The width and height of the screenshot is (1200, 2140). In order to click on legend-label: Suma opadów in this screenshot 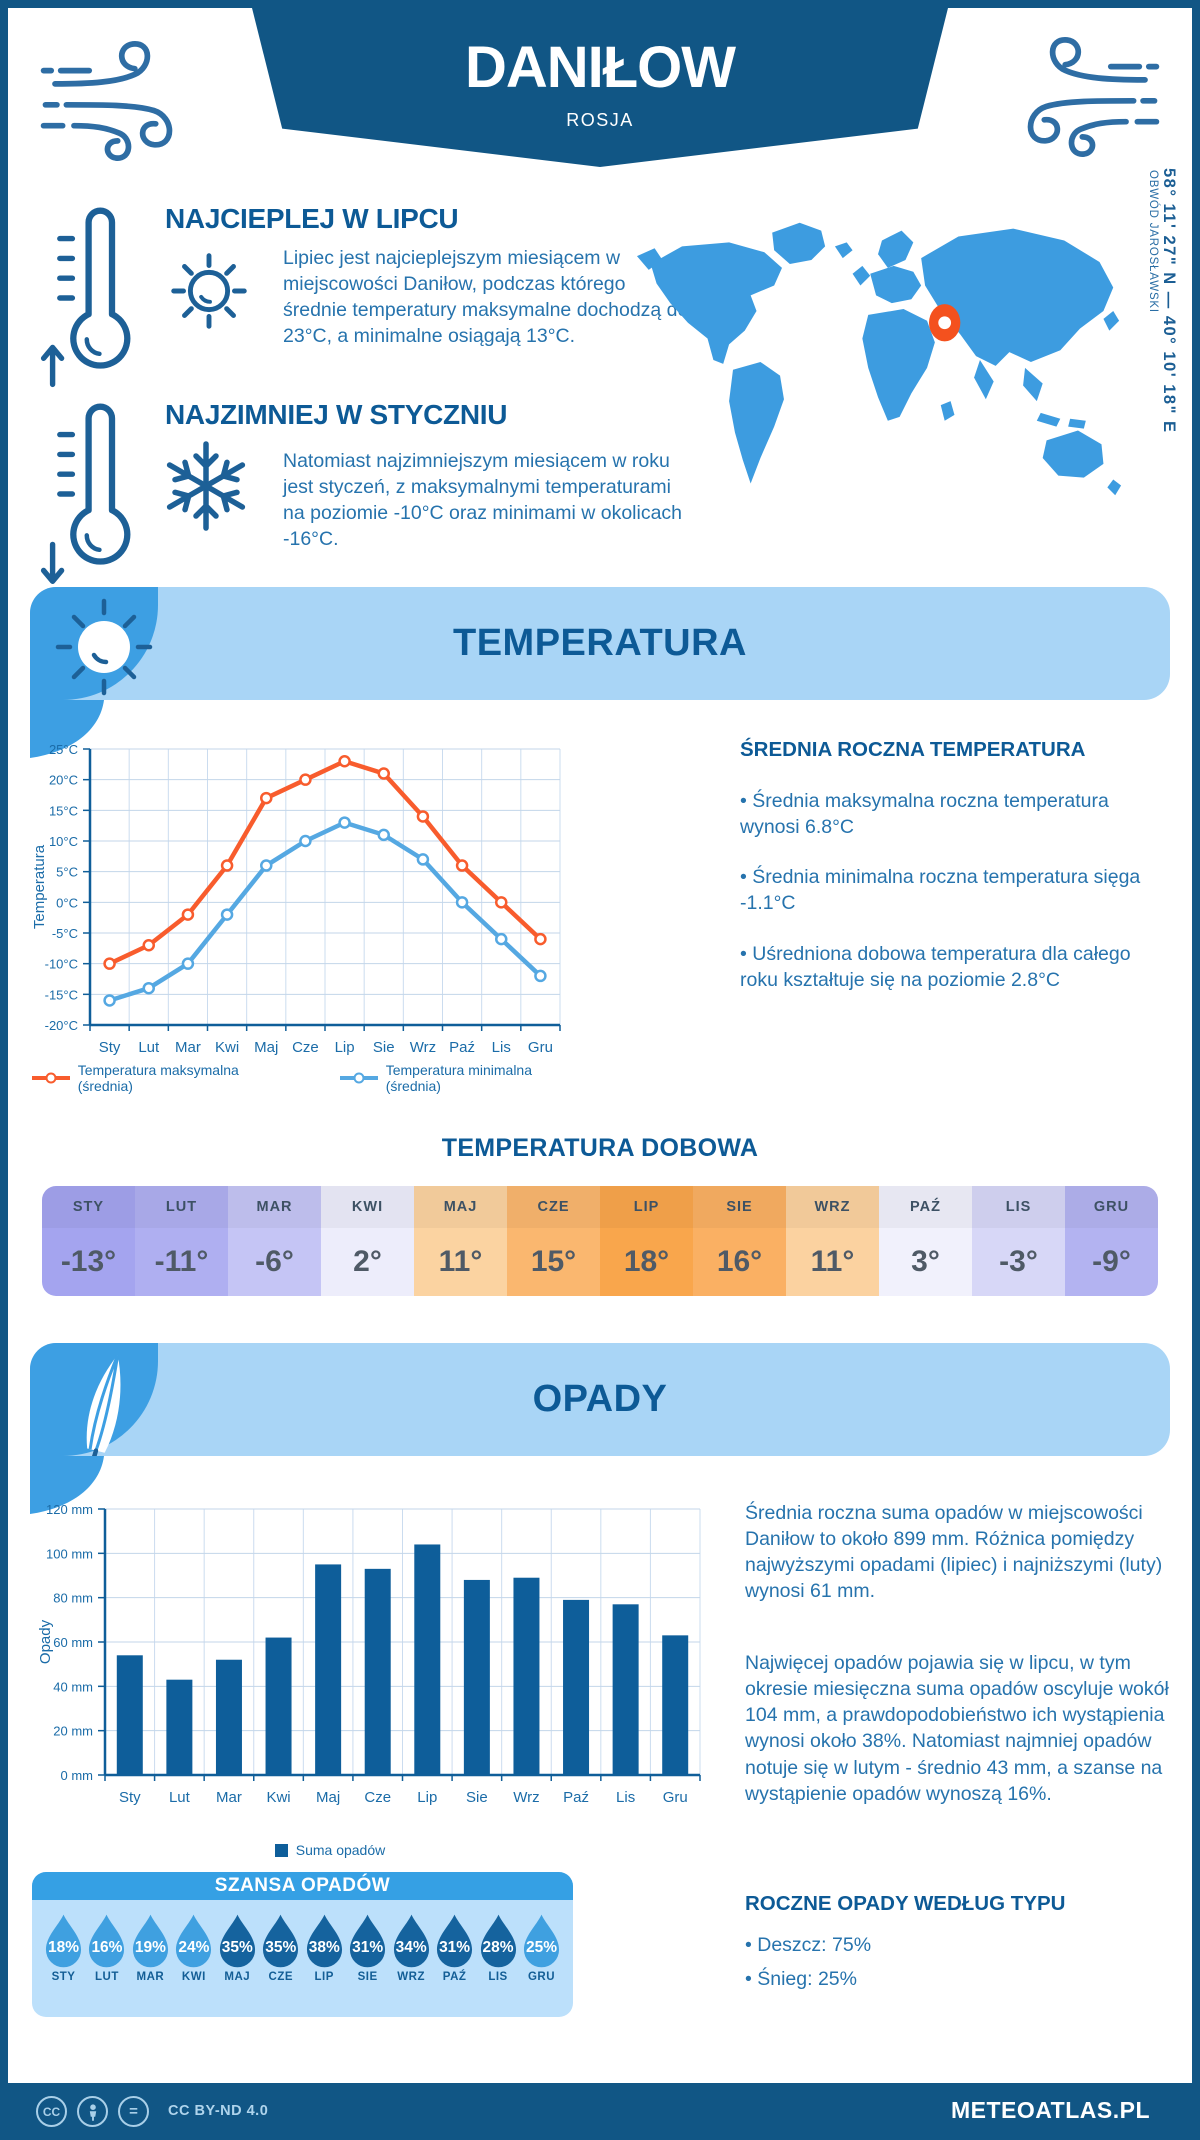, I will do `click(340, 1850)`.